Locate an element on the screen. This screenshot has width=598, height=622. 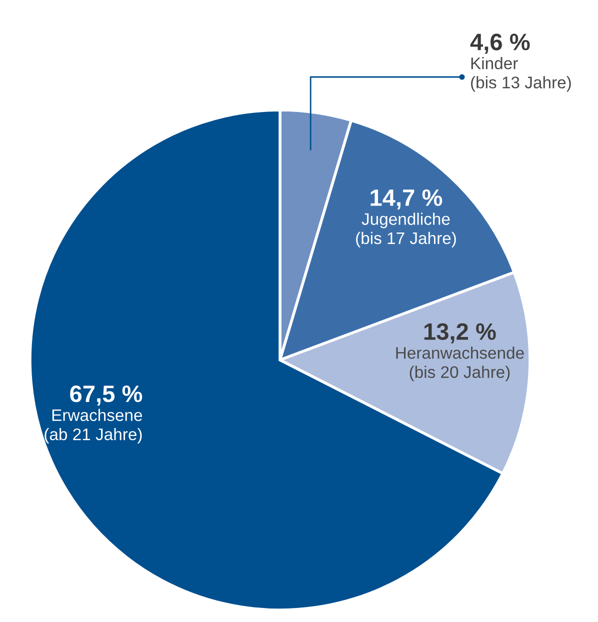
slice-label: Heranwachsende (bis 20 Jahre) is located at coordinates (460, 364).